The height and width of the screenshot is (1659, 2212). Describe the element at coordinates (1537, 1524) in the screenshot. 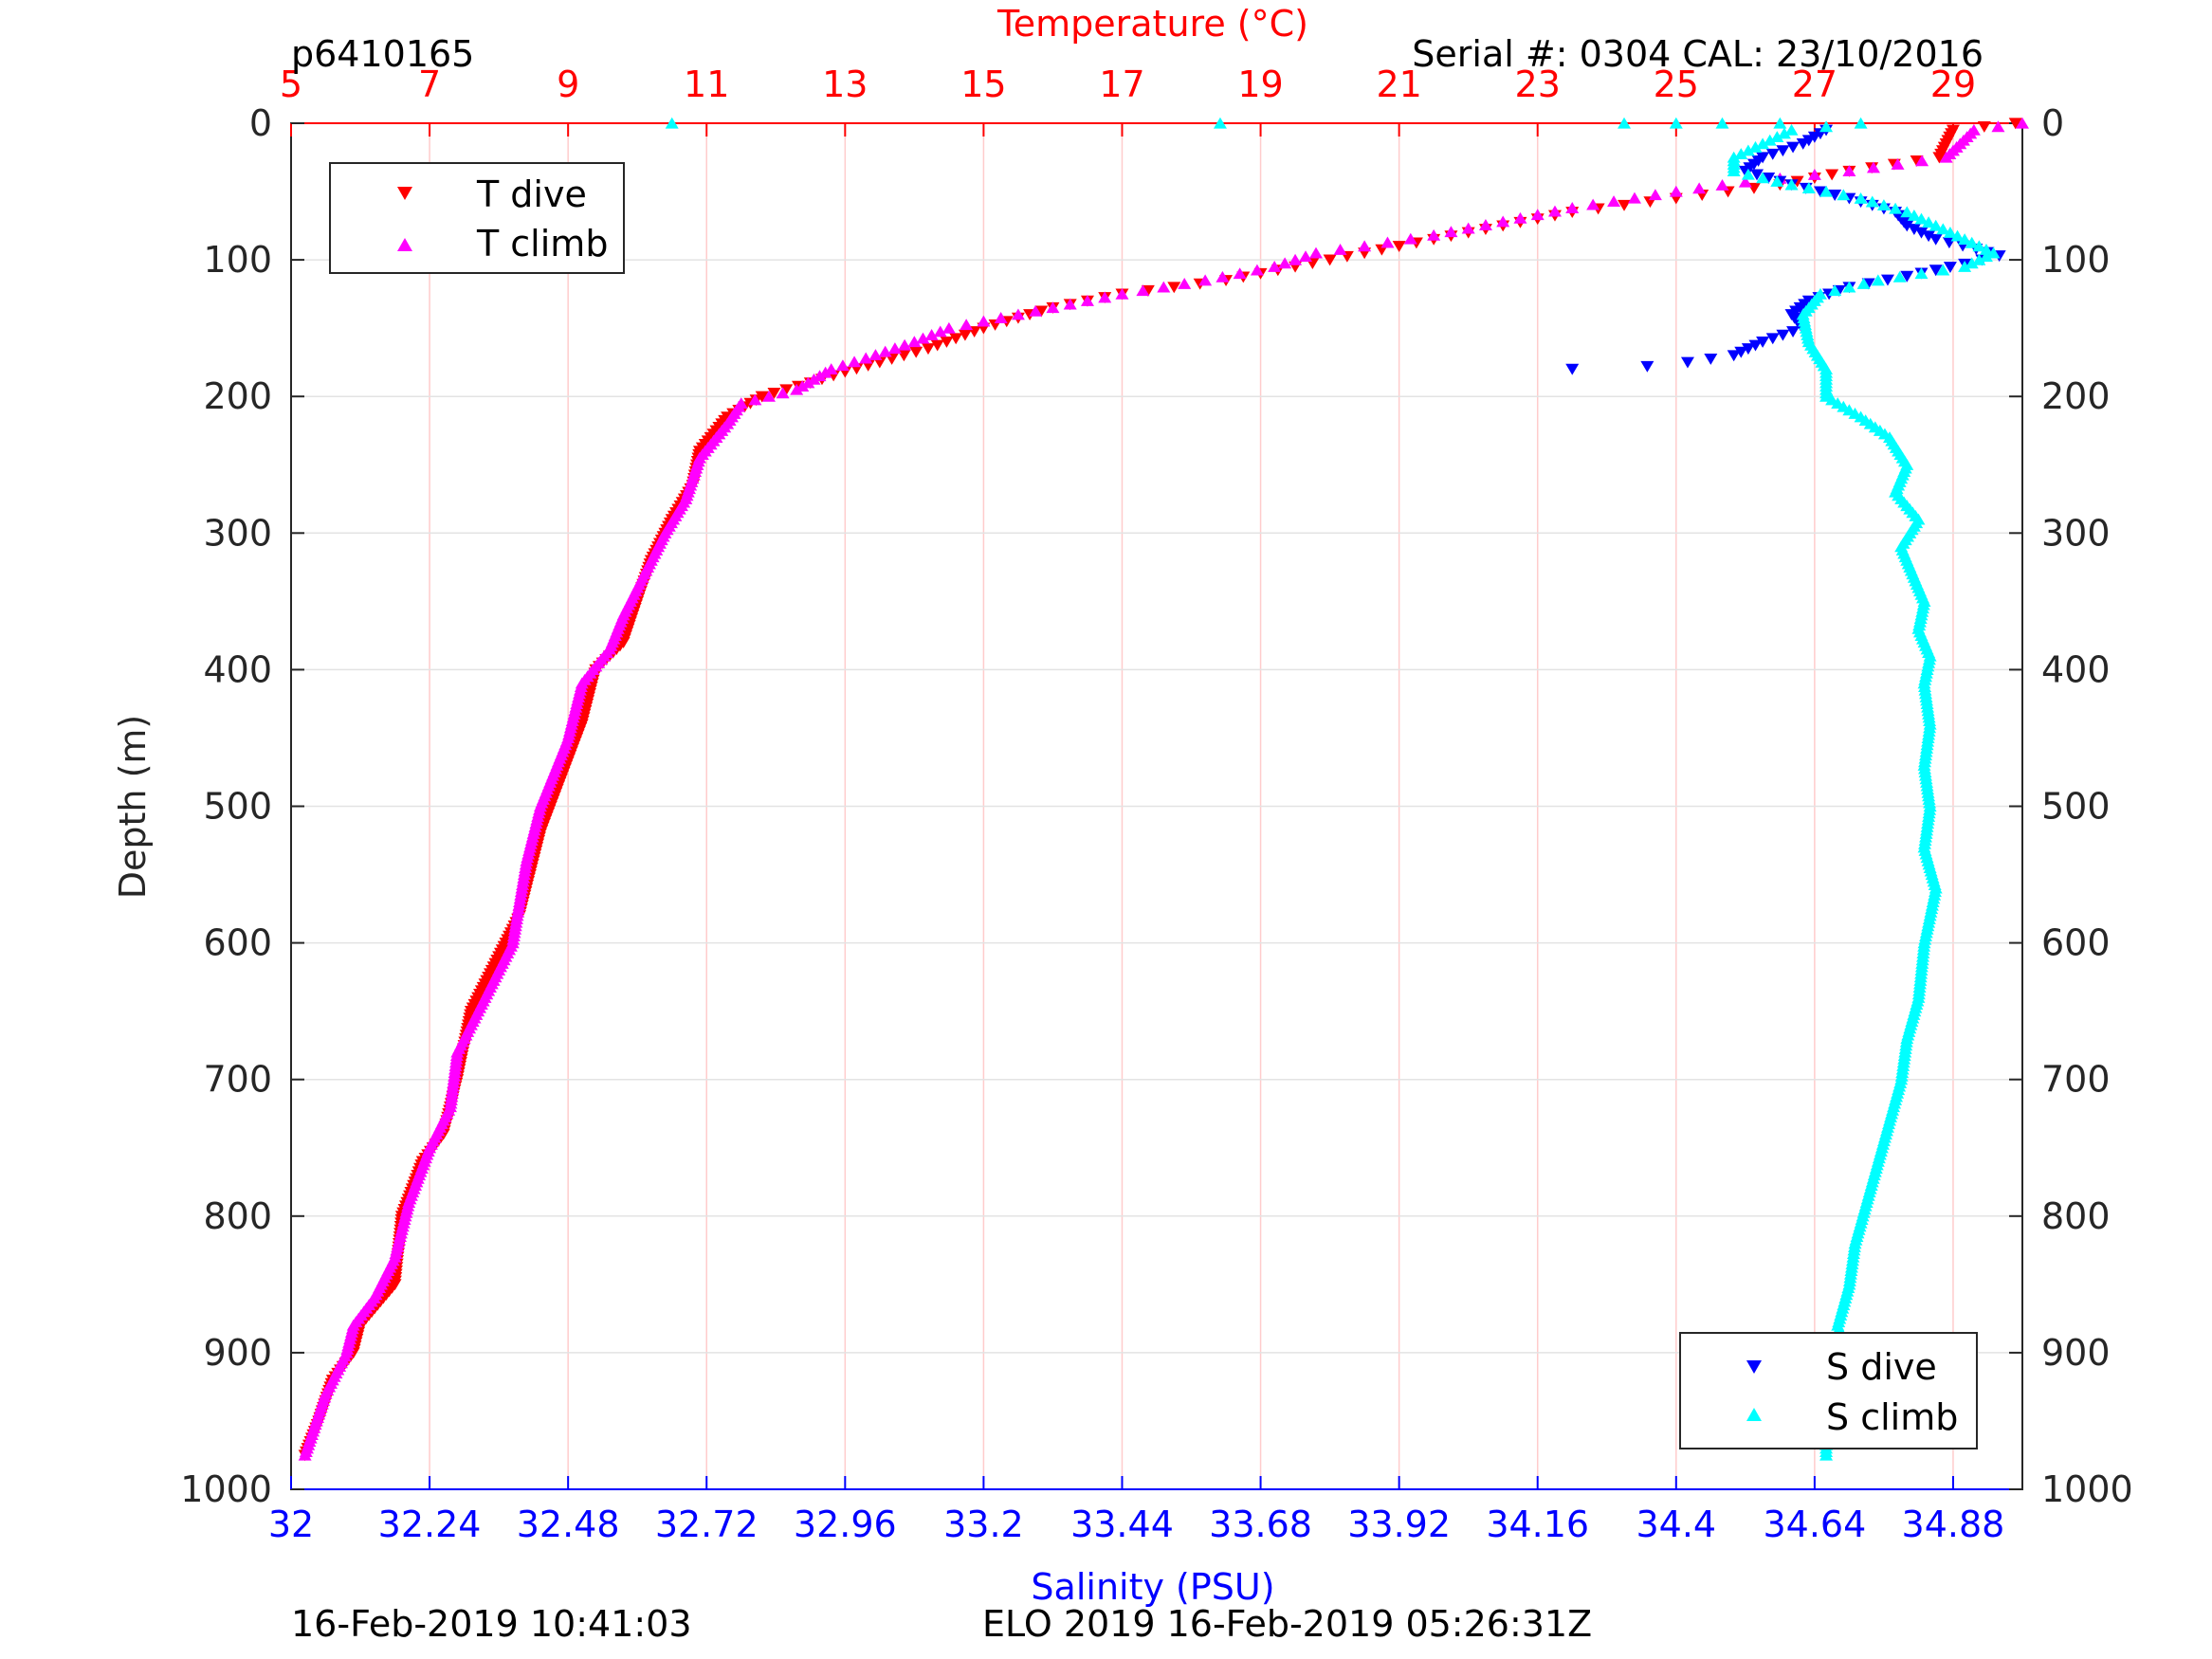

I see `salinity-tick-label: 34.16` at that location.